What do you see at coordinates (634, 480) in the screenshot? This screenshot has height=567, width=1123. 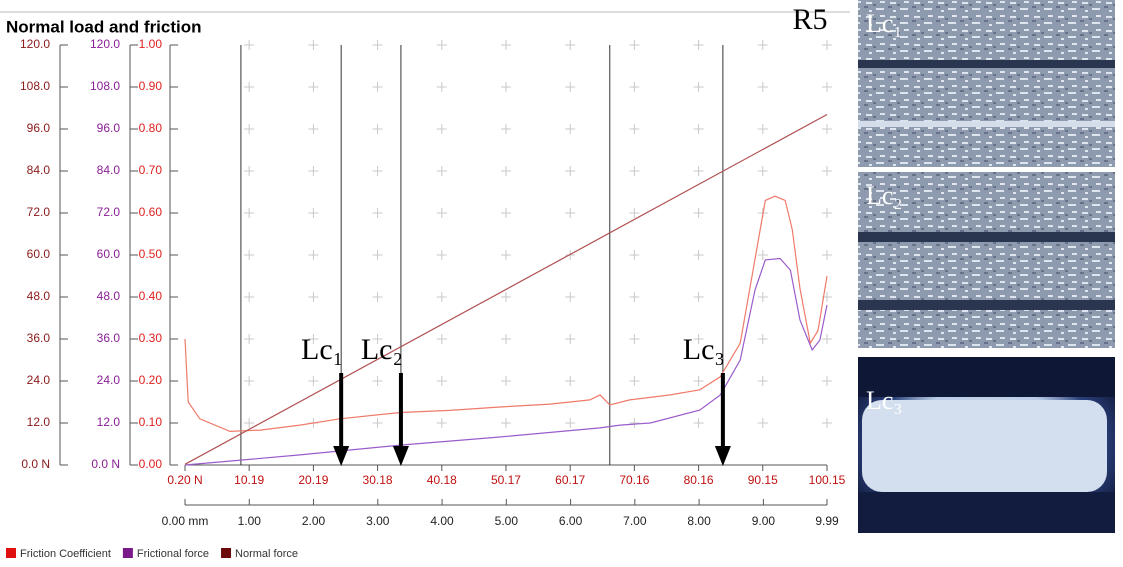 I see `x2-tick-label: 70.16` at bounding box center [634, 480].